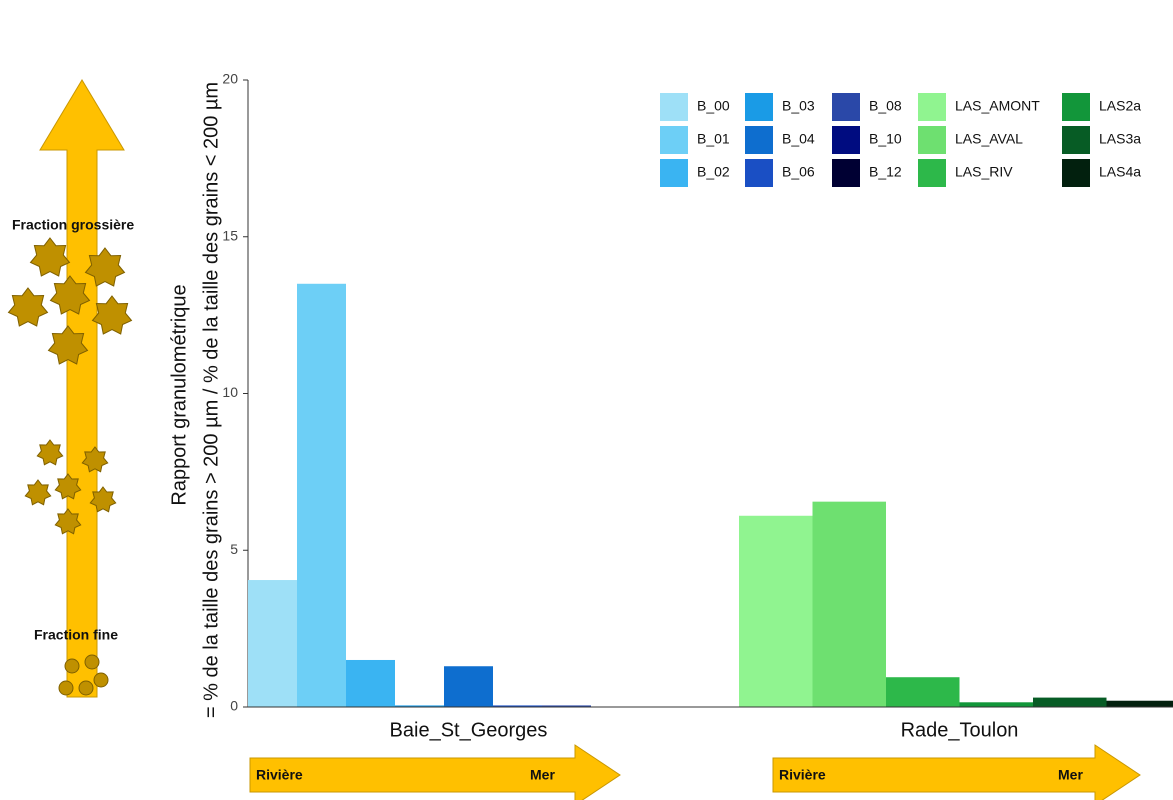  What do you see at coordinates (713, 172) in the screenshot?
I see `legend-label: B_02` at bounding box center [713, 172].